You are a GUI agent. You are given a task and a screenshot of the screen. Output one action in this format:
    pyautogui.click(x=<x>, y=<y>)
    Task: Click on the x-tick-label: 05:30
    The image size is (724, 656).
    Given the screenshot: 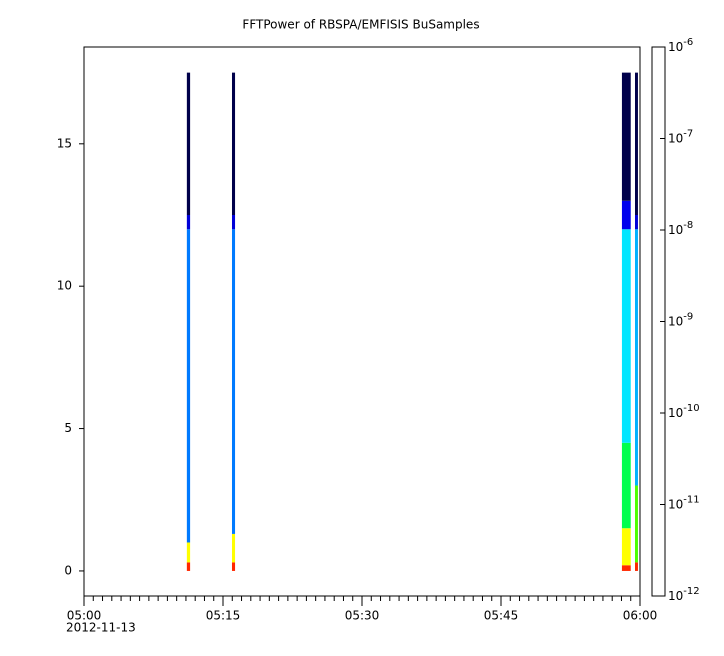 What is the action you would take?
    pyautogui.click(x=362, y=616)
    